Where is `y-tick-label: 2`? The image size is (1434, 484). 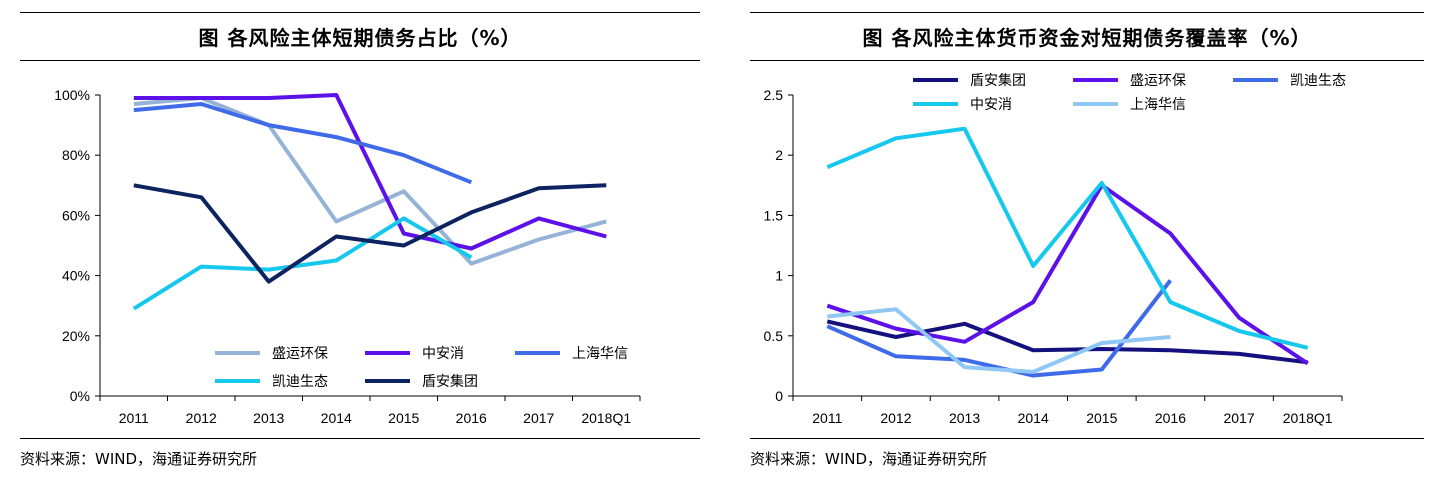 y-tick-label: 2 is located at coordinates (779, 155).